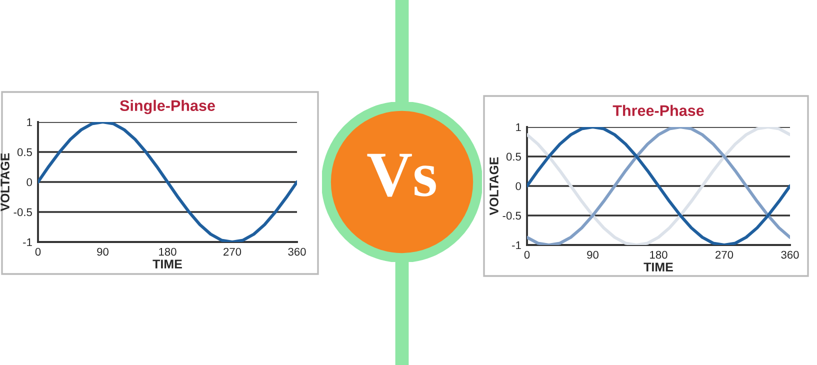 The height and width of the screenshot is (365, 817). I want to click on chart-title: Three-Phase, so click(658, 110).